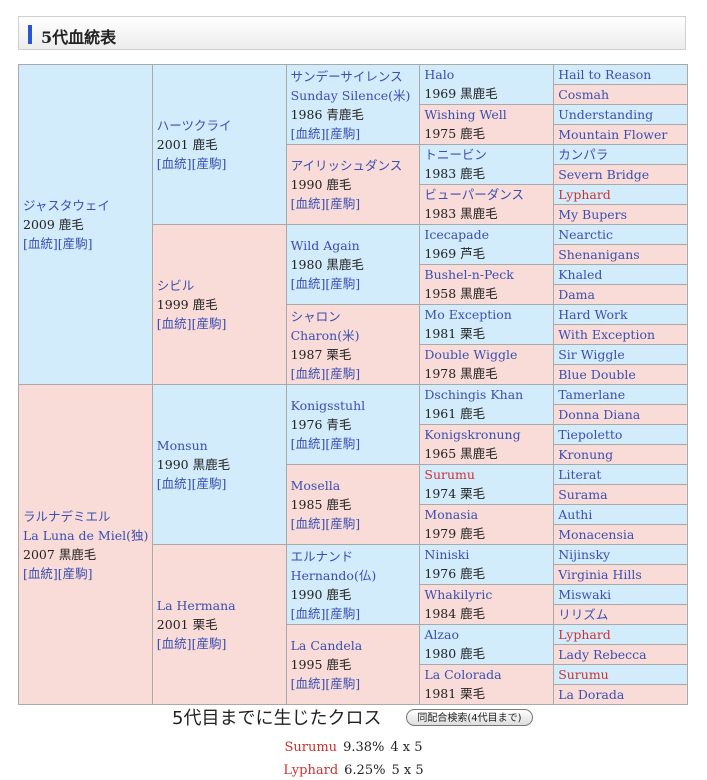 This screenshot has width=707, height=780. What do you see at coordinates (469, 717) in the screenshot?
I see `same-mating-search-button: 同配合検索(4代目まで)` at bounding box center [469, 717].